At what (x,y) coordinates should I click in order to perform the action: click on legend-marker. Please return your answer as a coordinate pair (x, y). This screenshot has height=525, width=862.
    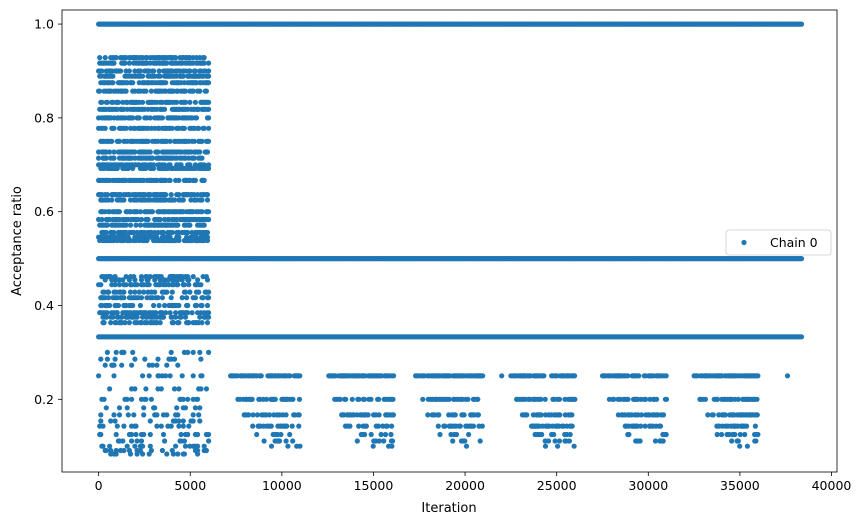
    Looking at the image, I should click on (744, 242).